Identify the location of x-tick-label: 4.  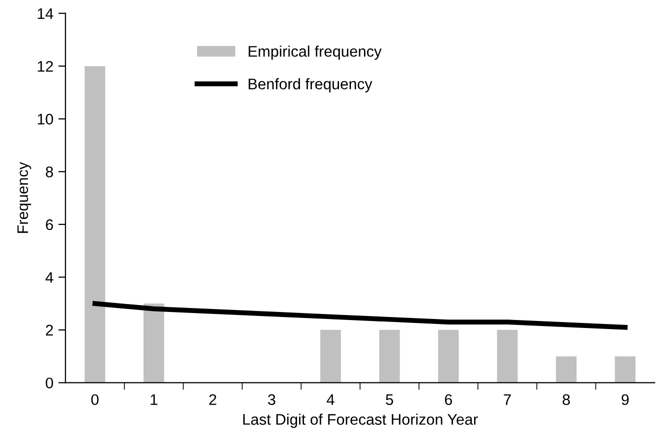
(330, 399).